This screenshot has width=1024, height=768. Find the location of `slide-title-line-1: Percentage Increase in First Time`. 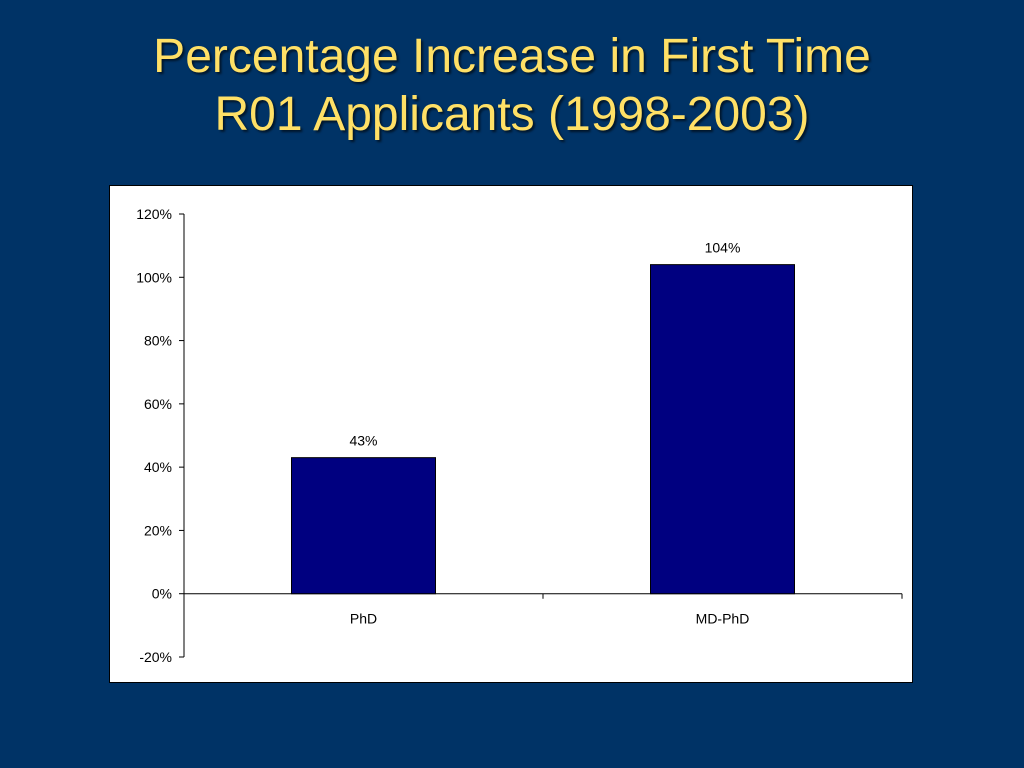

slide-title-line-1: Percentage Increase in First Time is located at coordinates (512, 56).